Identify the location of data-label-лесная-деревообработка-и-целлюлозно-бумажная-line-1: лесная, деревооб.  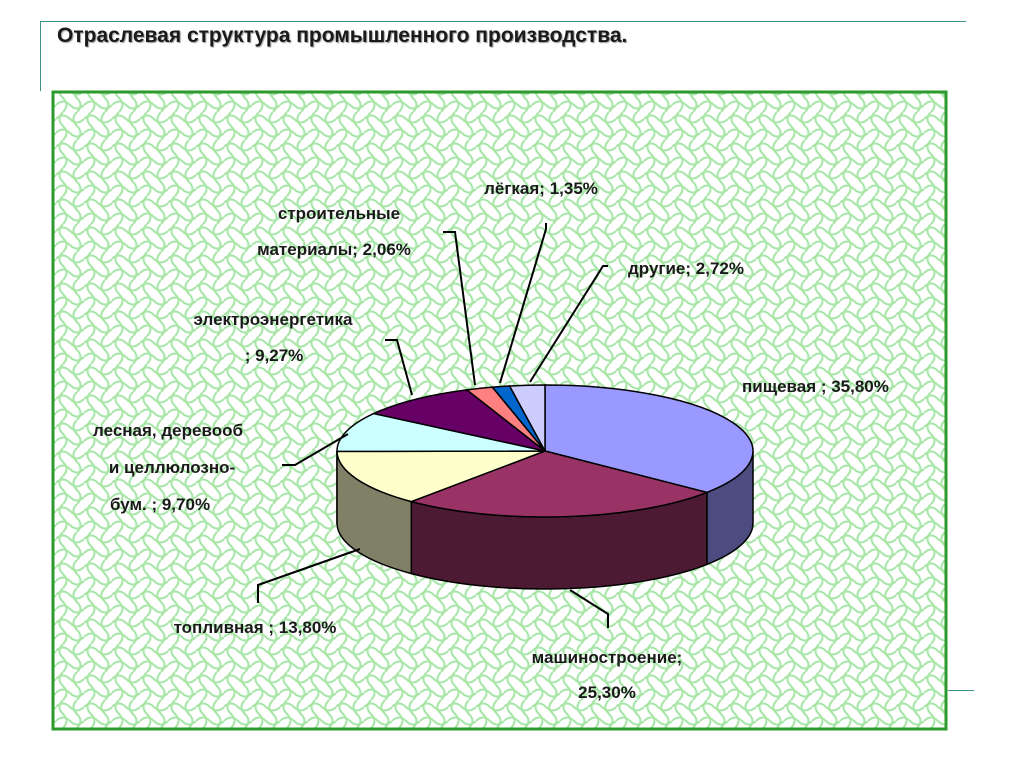
(168, 430).